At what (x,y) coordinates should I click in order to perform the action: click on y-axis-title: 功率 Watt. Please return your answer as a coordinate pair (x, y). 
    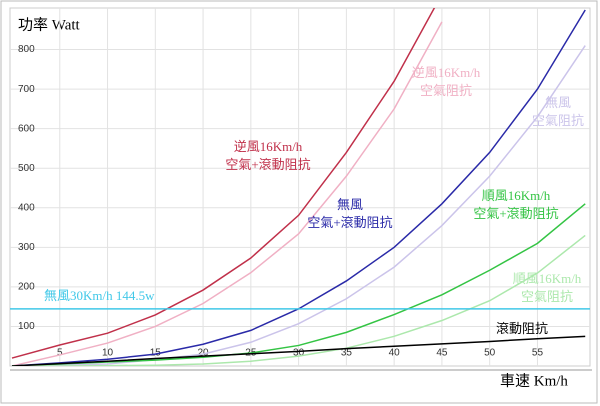
    Looking at the image, I should click on (49, 24).